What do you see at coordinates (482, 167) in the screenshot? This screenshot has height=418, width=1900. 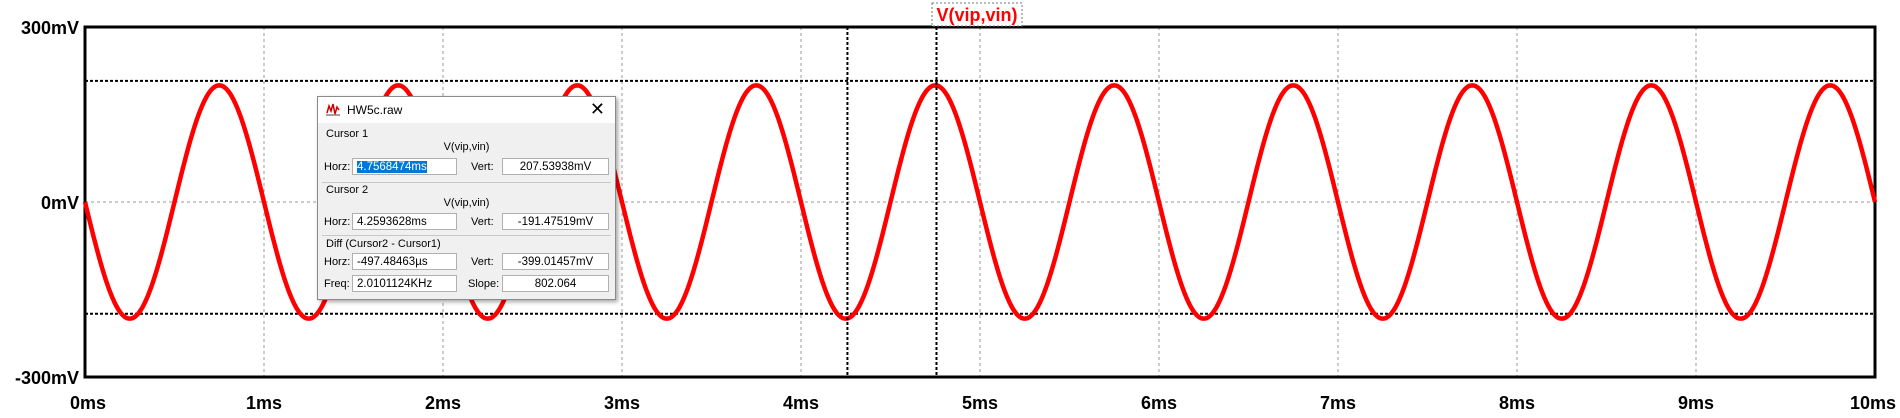 I see `cursor1-vert-label: Vert:` at bounding box center [482, 167].